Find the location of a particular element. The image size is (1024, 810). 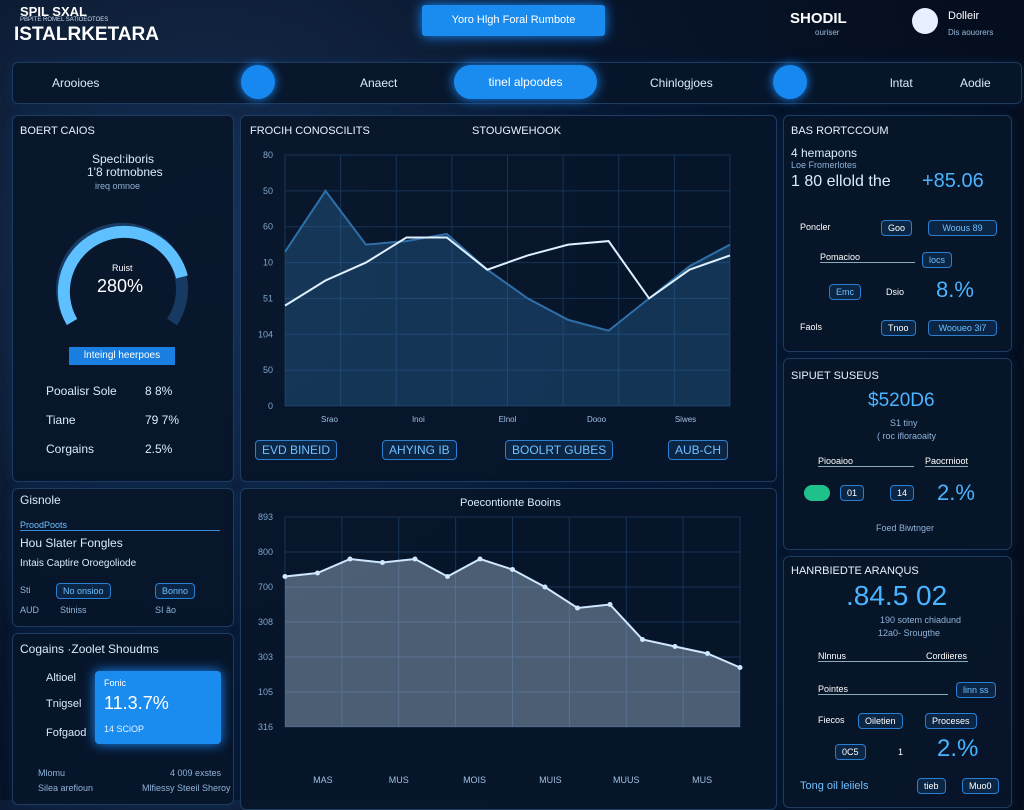

row-value: 8 8% is located at coordinates (159, 391).